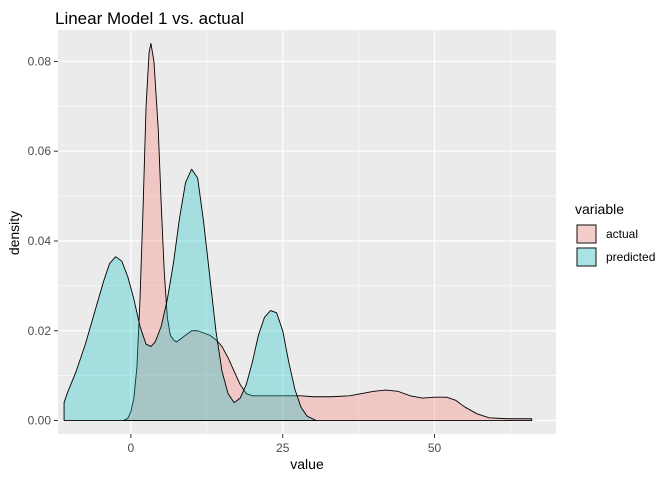 The image size is (672, 485). What do you see at coordinates (615, 245) in the screenshot?
I see `legend-items: actual predicted` at bounding box center [615, 245].